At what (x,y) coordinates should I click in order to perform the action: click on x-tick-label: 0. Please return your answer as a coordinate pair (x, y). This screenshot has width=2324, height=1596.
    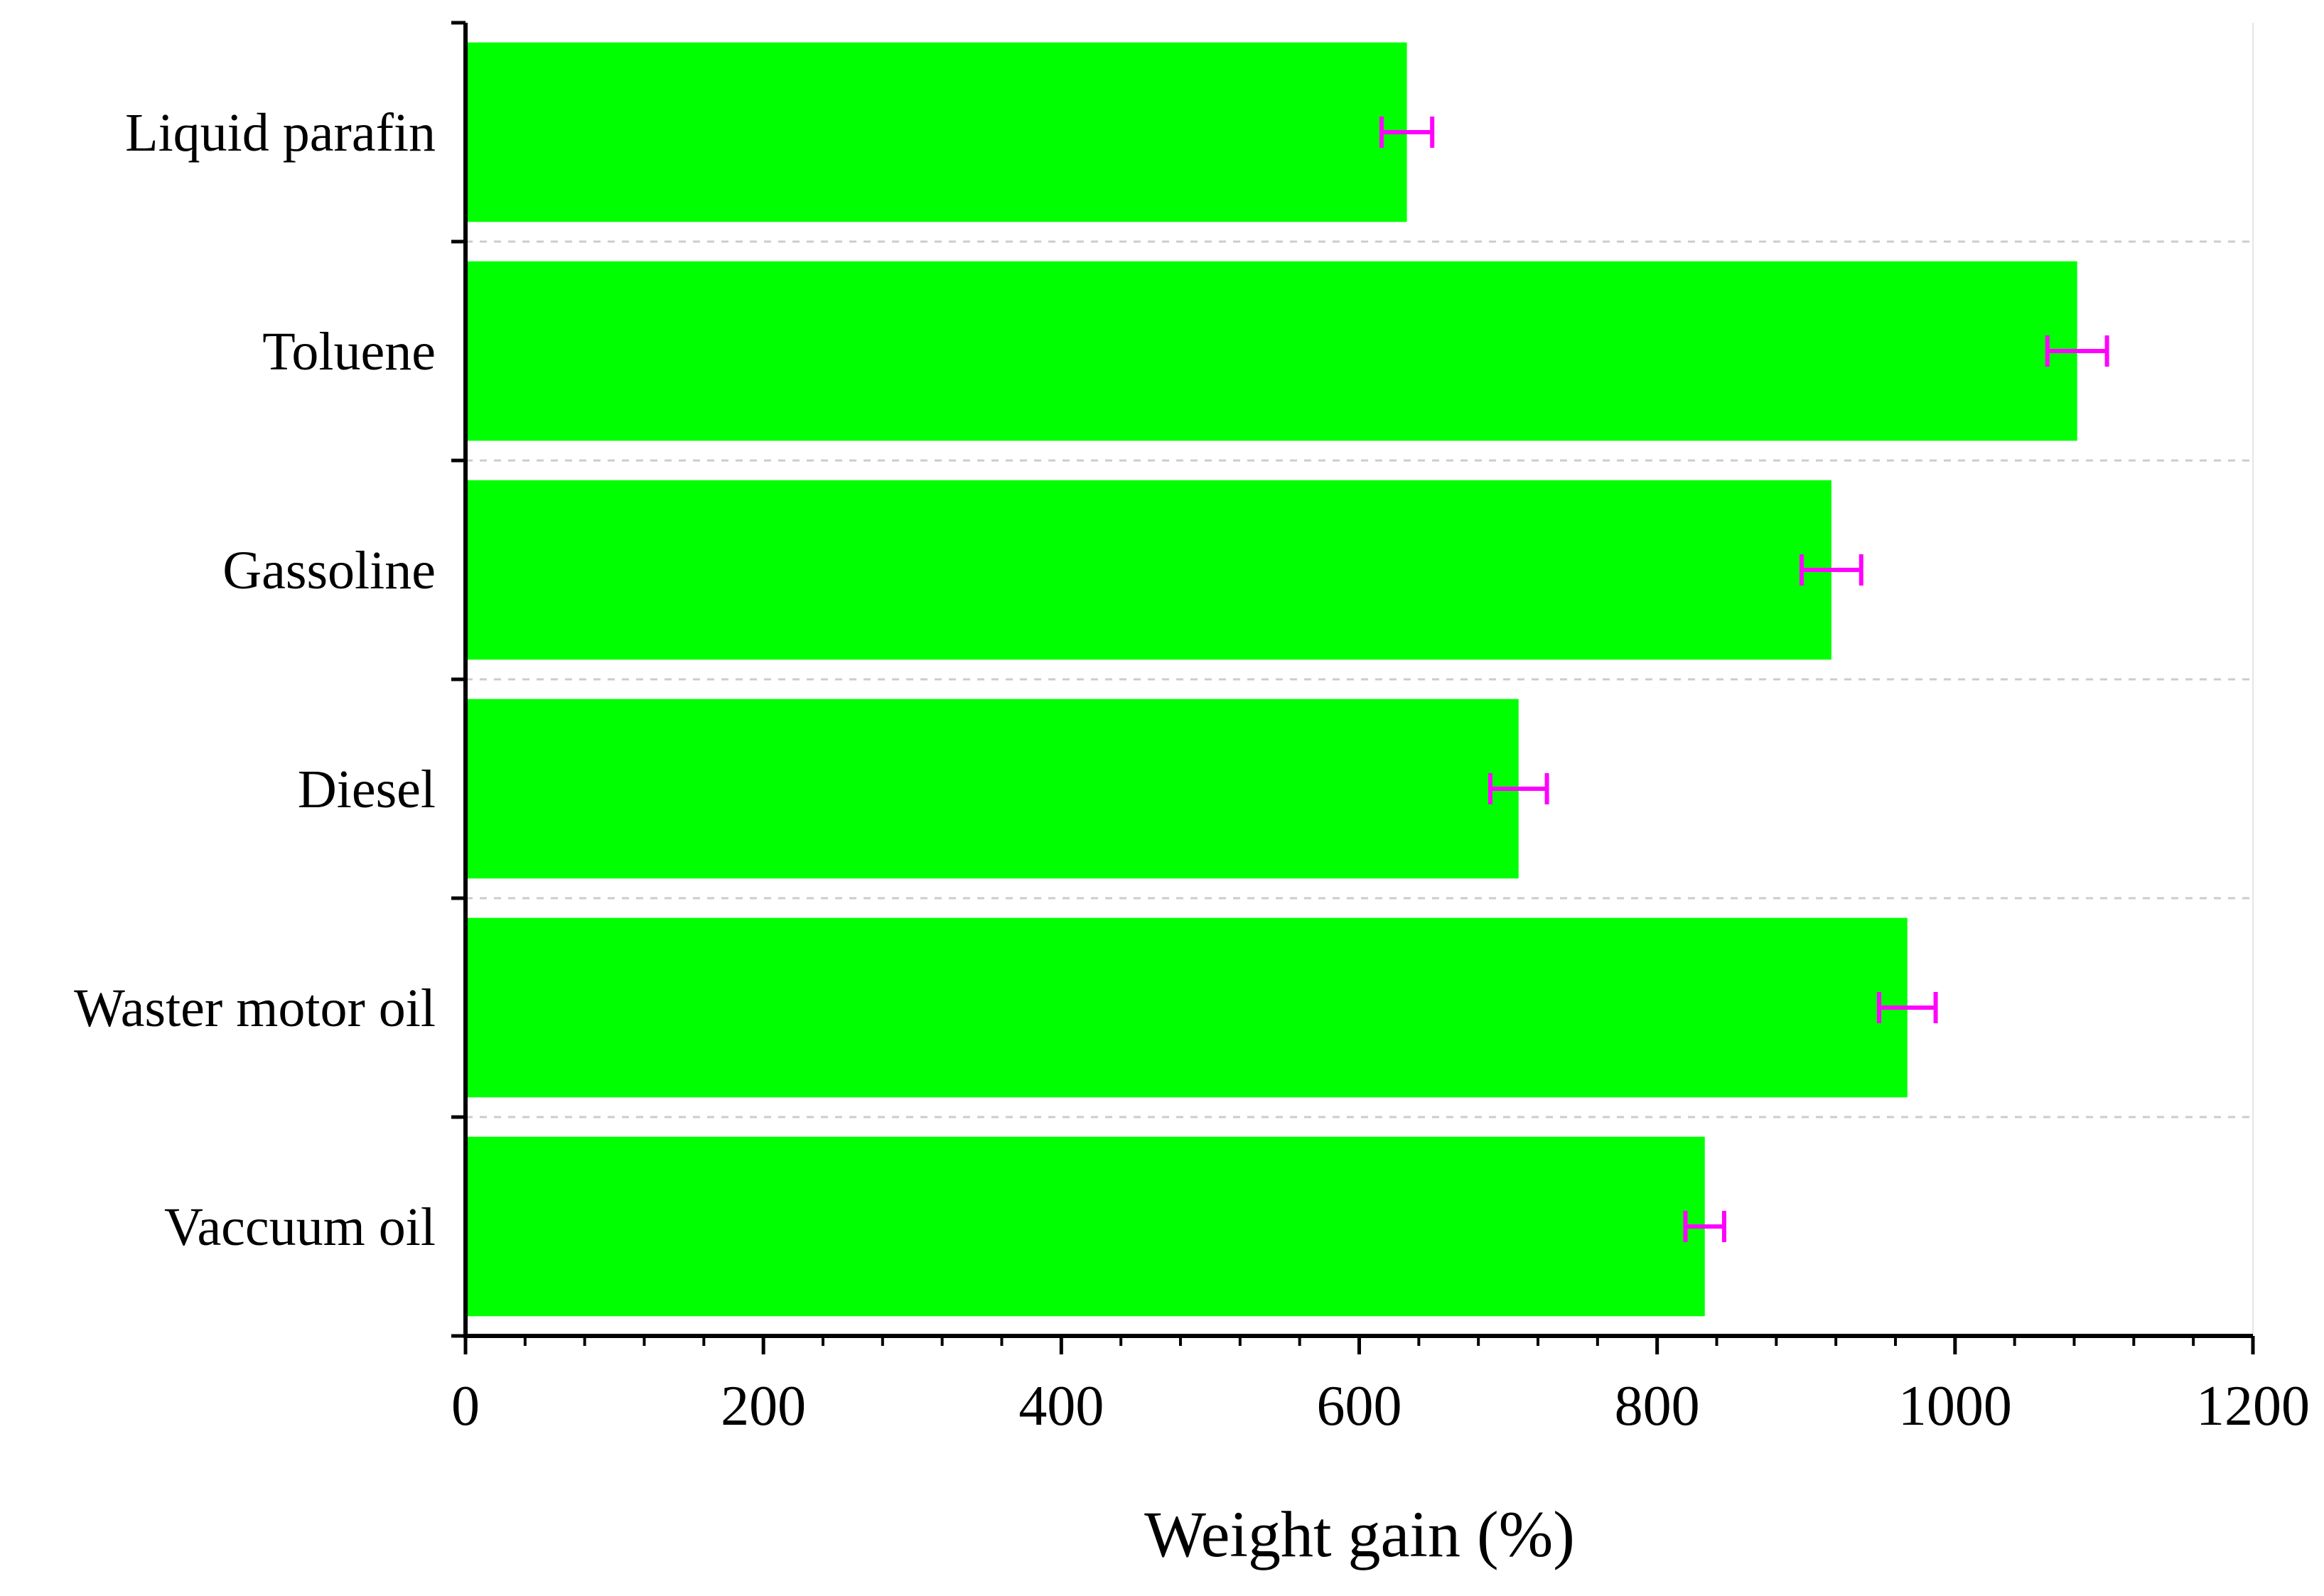
    Looking at the image, I should click on (465, 1407).